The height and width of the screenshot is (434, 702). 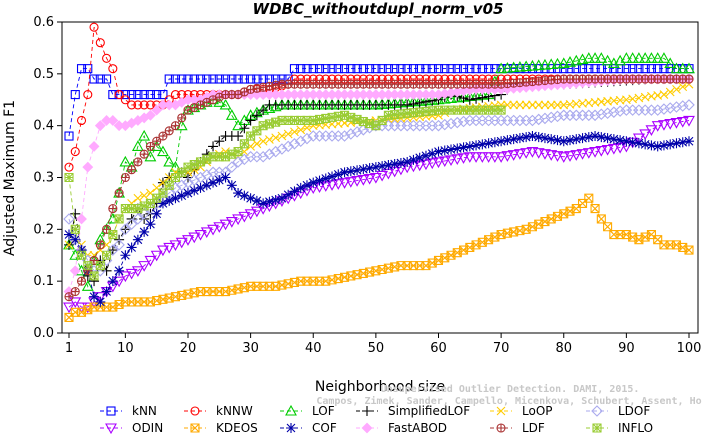 I want to click on legend-label: LDF, so click(x=533, y=427).